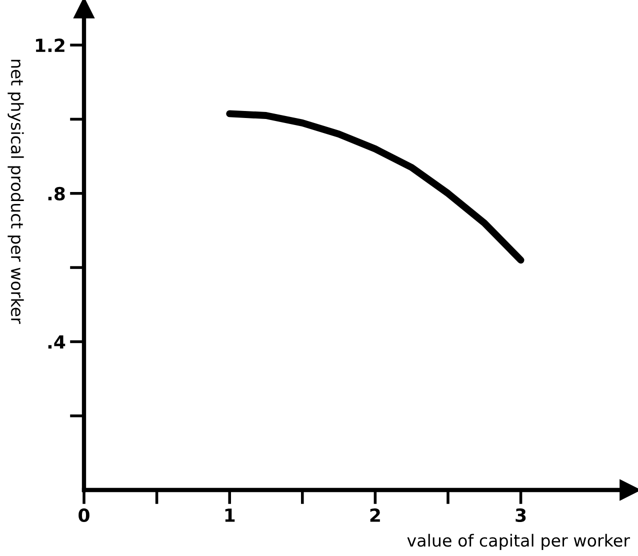 This screenshot has width=638, height=556. What do you see at coordinates (50, 45) in the screenshot?
I see `y-tick-label: 1.2` at bounding box center [50, 45].